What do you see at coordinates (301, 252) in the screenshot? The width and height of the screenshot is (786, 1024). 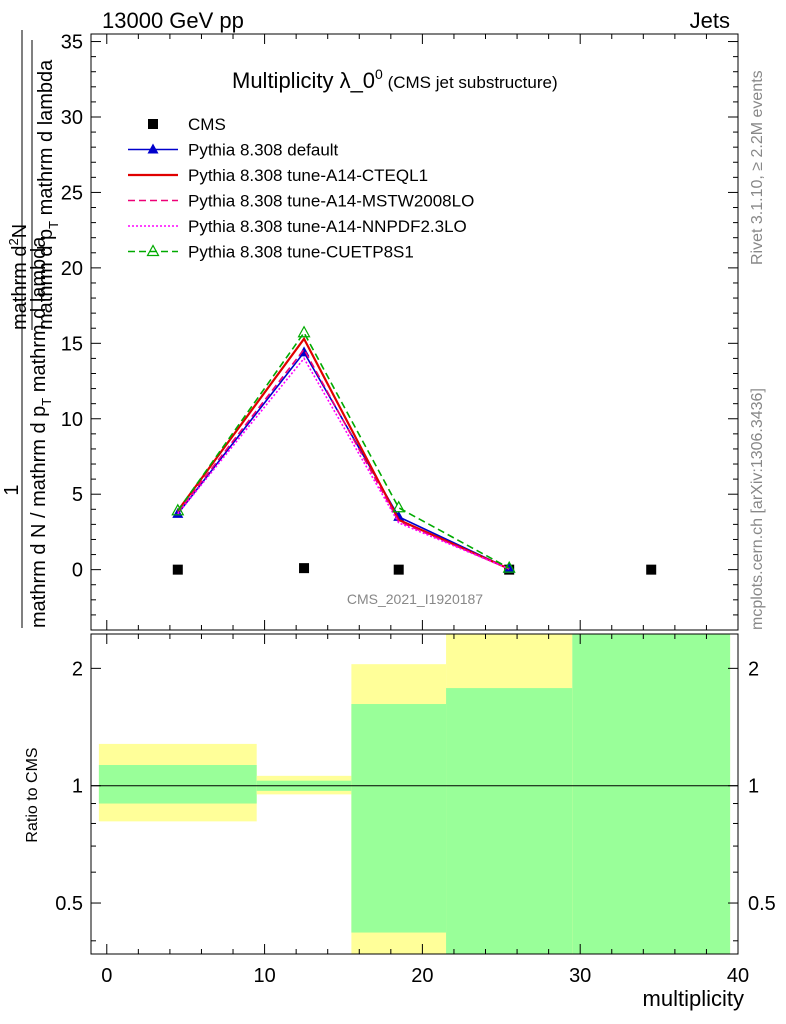 I see `legend-label: Pythia 8.308 tune-CUETP8S1` at bounding box center [301, 252].